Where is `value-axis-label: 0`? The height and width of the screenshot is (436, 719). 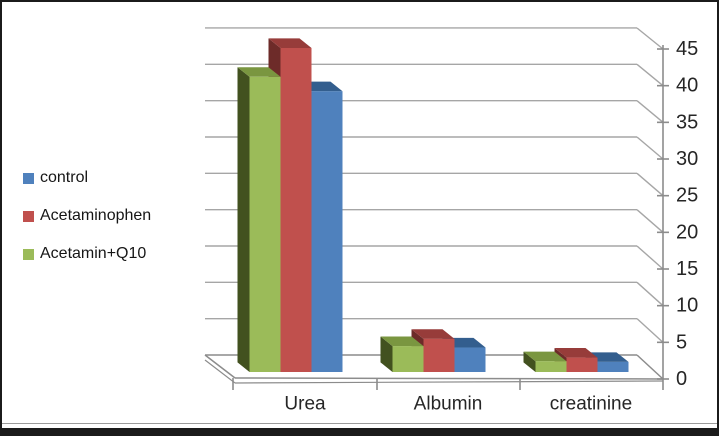
value-axis-label: 0 is located at coordinates (681, 379).